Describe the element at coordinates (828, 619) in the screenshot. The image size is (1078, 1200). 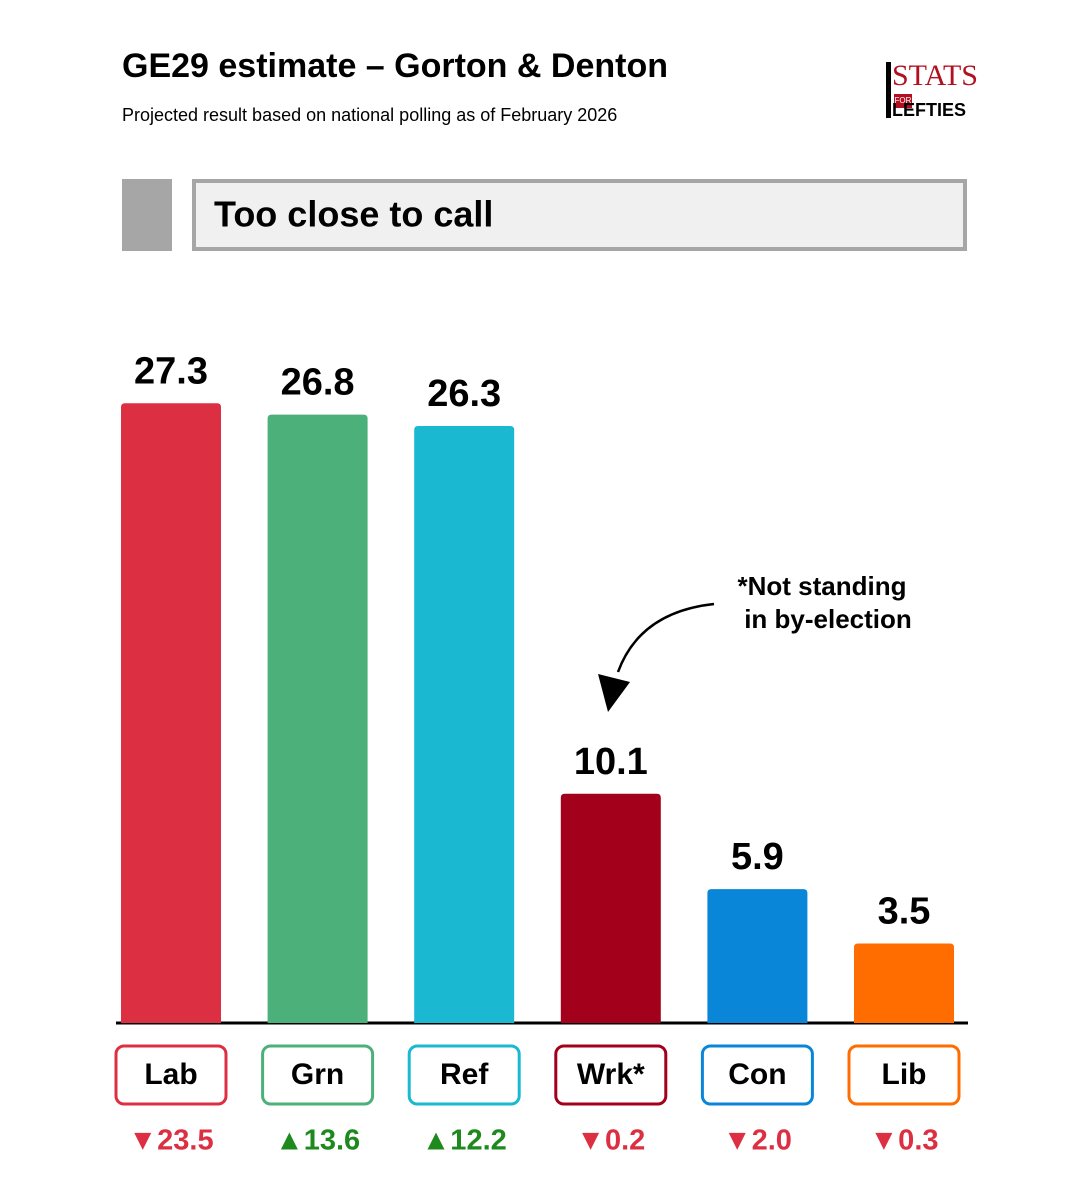
I see `annotation-line: in by-election` at that location.